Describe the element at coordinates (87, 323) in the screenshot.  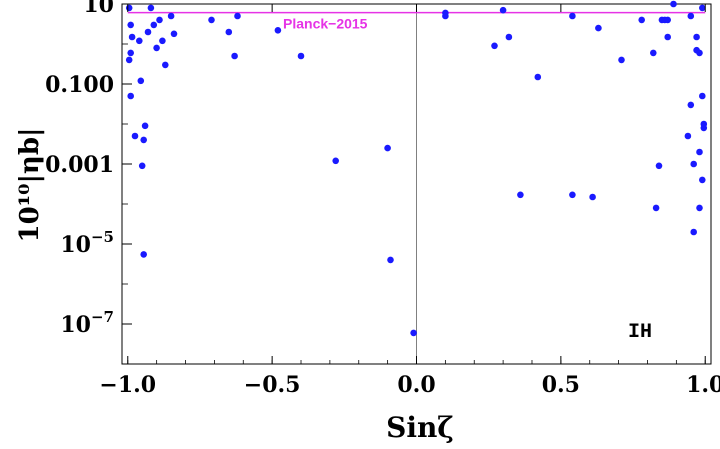
I see `y-tick-label: 10⁻⁷` at that location.